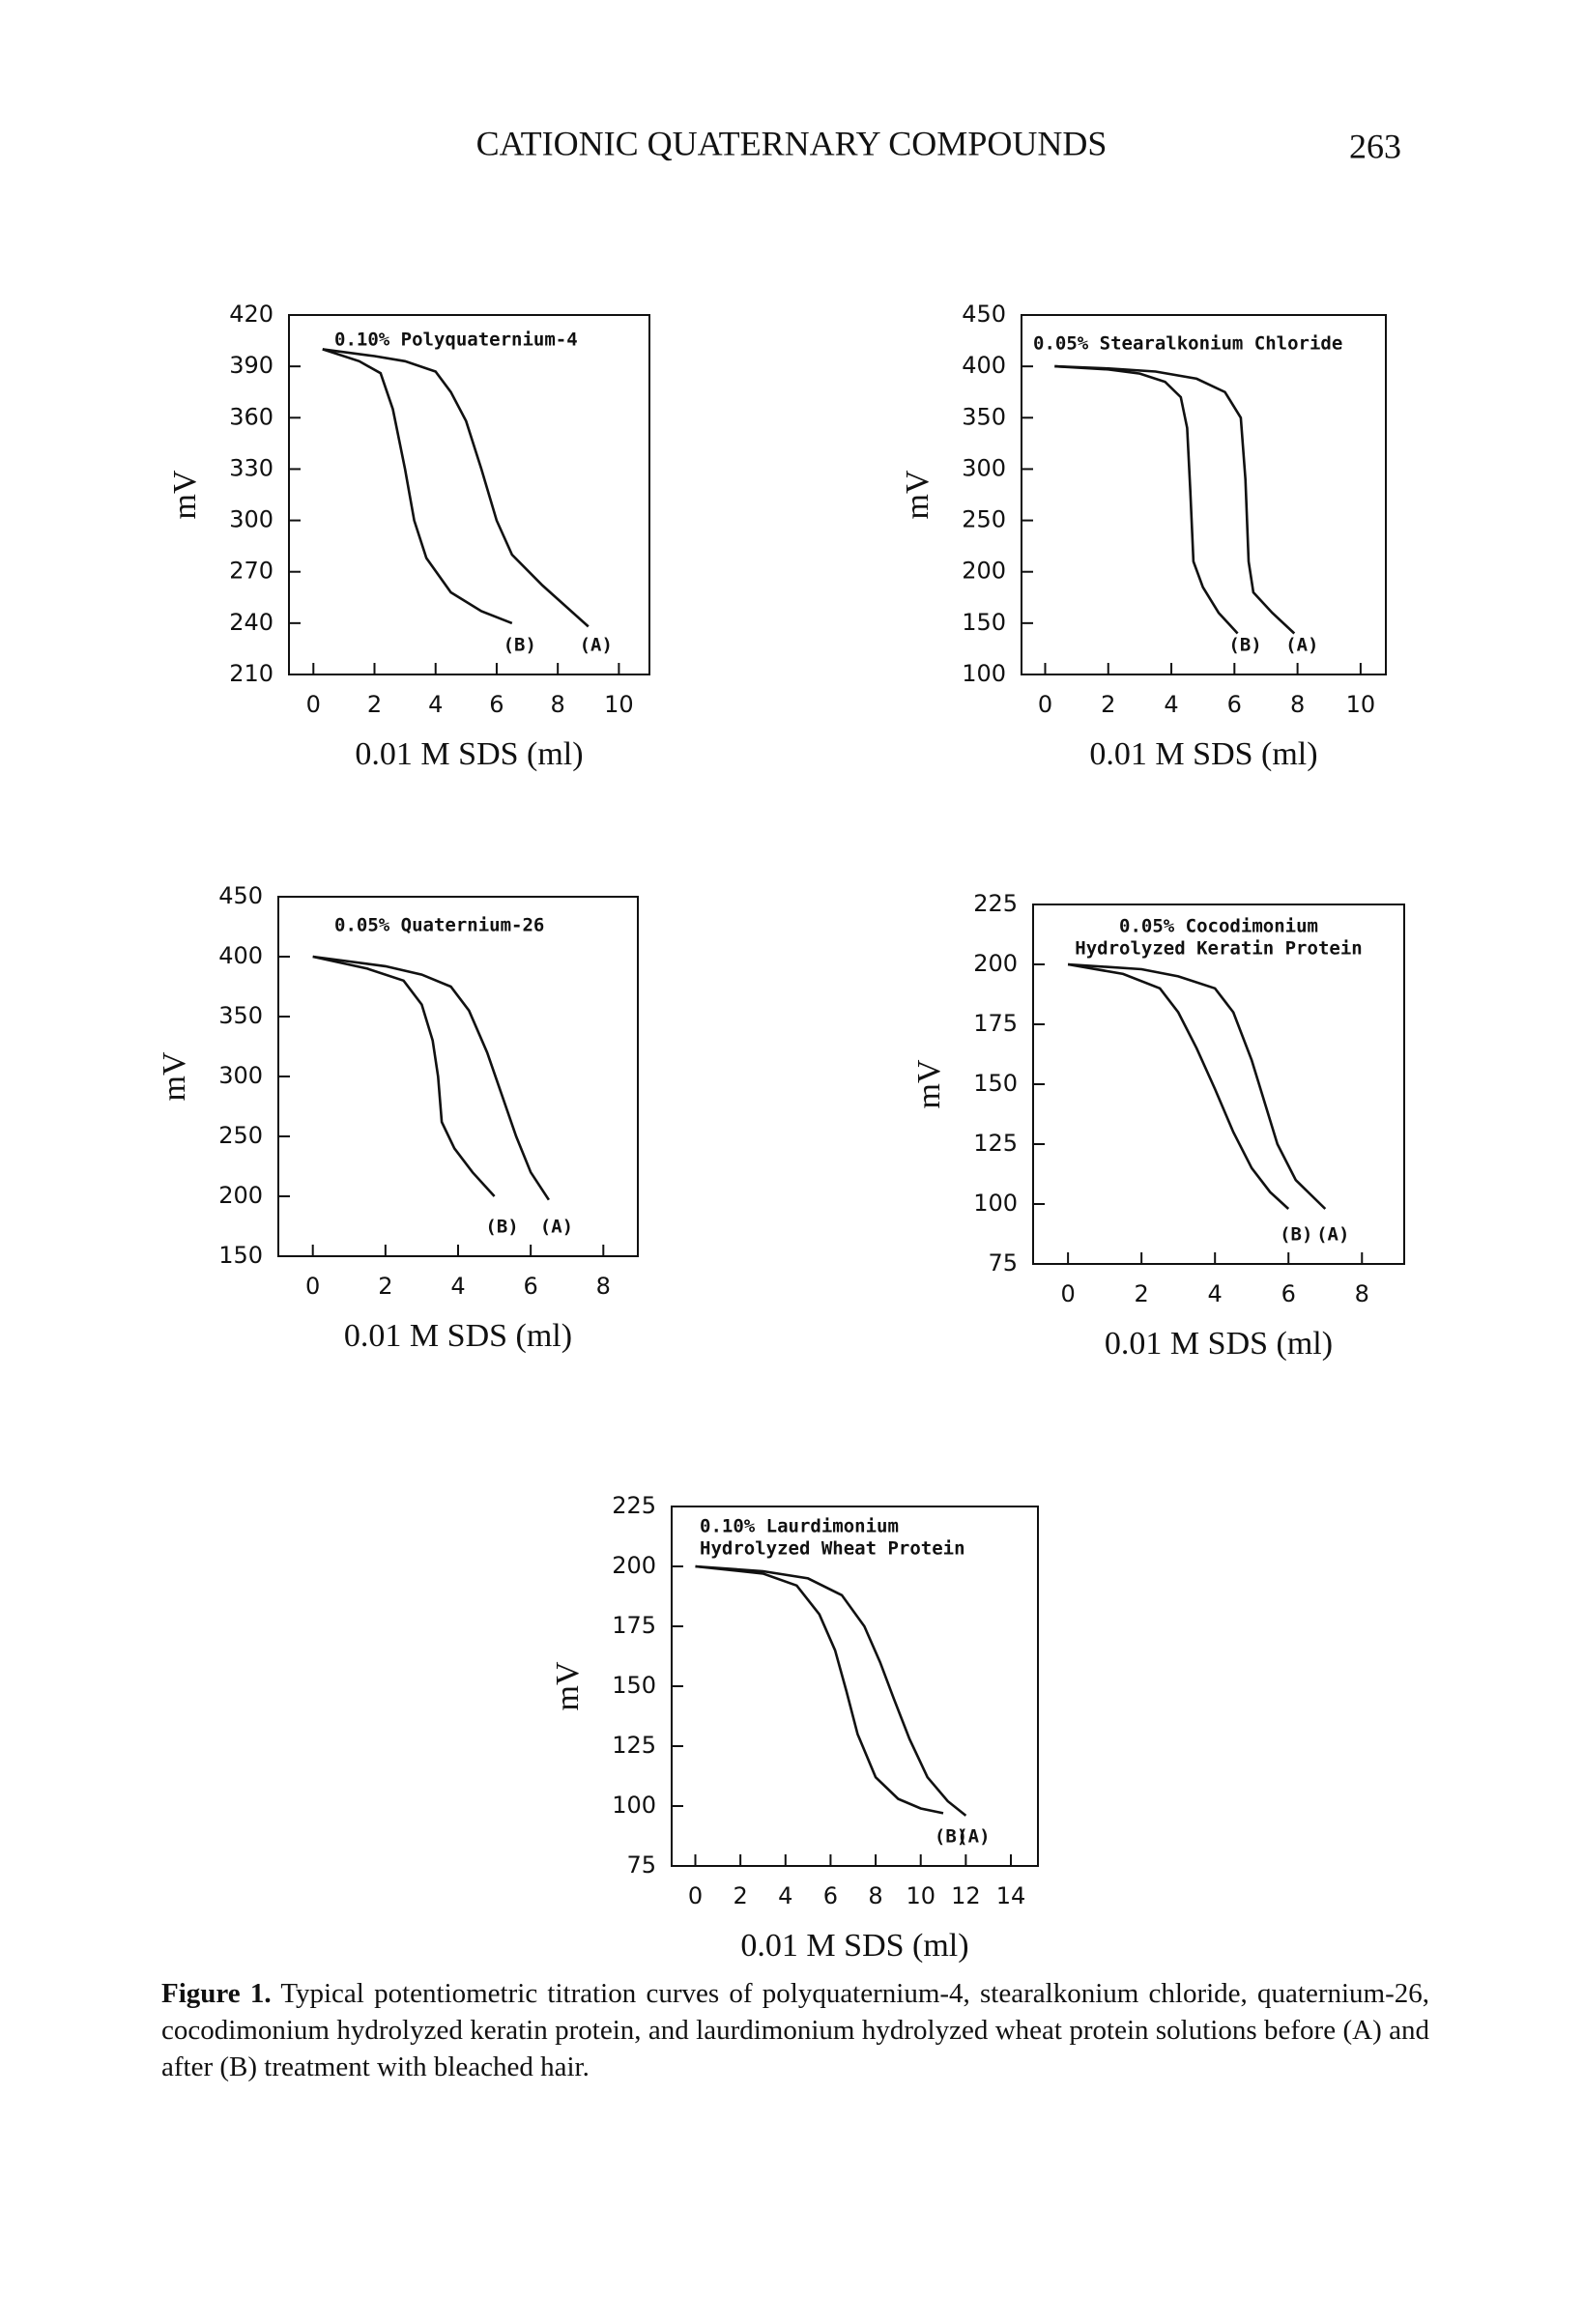 This screenshot has height=2324, width=1583. I want to click on y-tick-label: 175, so click(634, 1626).